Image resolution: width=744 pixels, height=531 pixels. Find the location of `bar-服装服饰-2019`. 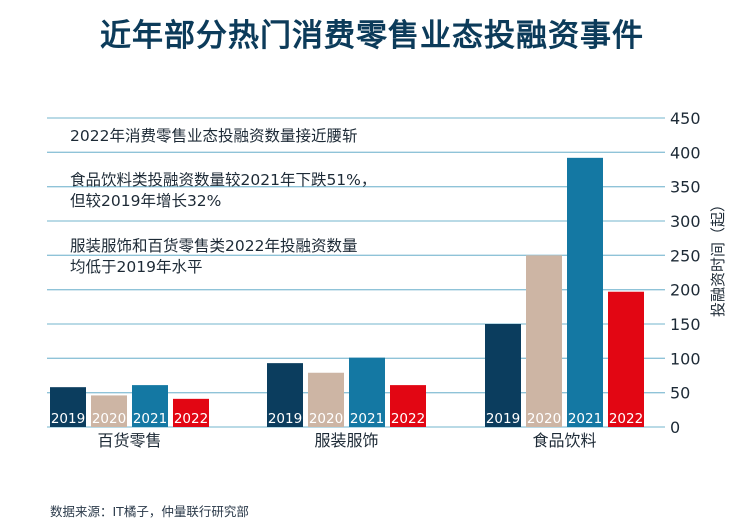

bar-服装服饰-2019 is located at coordinates (285, 395).